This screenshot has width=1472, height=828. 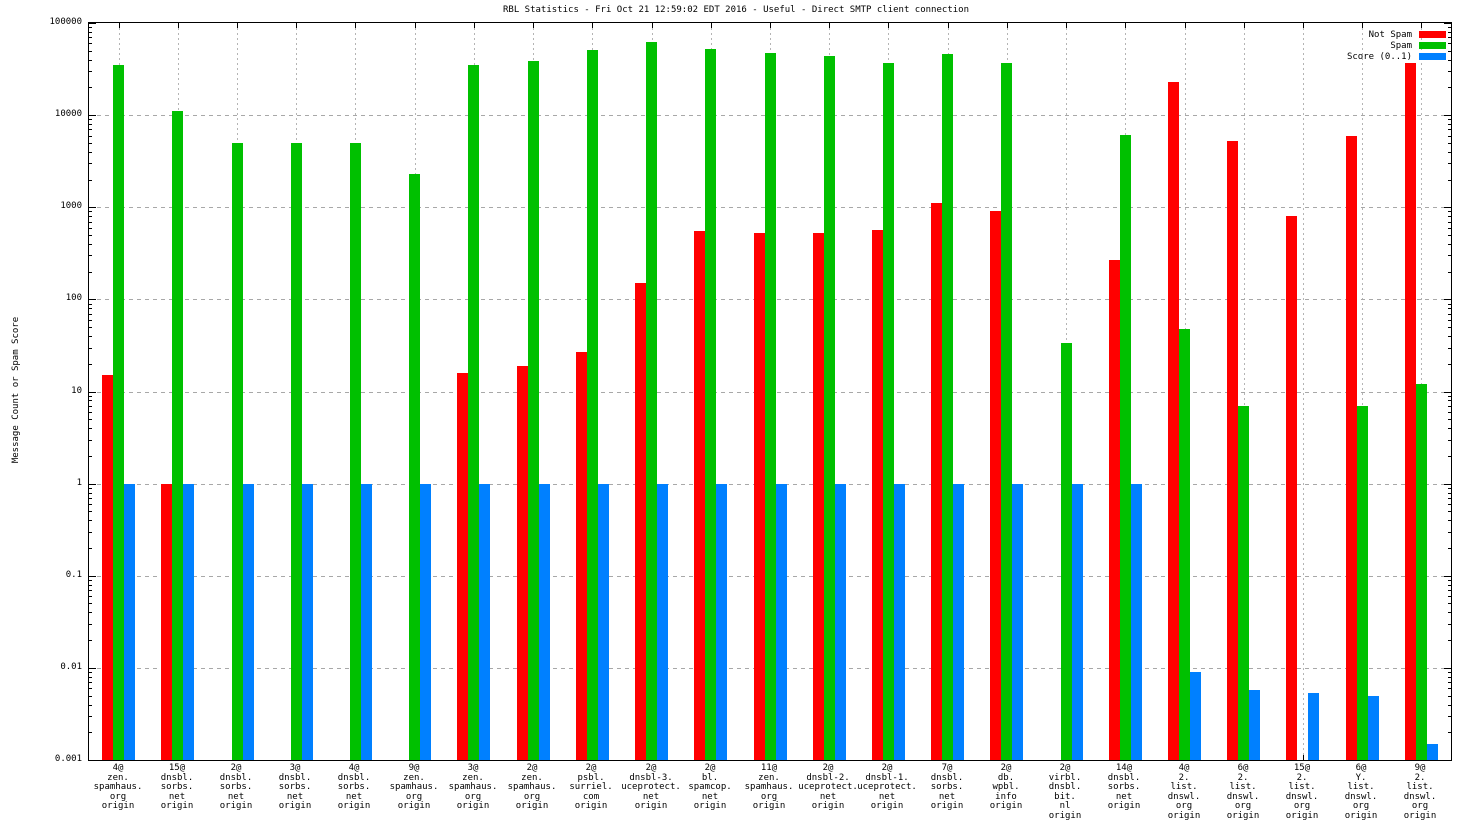 What do you see at coordinates (1124, 787) in the screenshot?
I see `x-category-label: 14@ dnsbl. sorbs. net origin` at bounding box center [1124, 787].